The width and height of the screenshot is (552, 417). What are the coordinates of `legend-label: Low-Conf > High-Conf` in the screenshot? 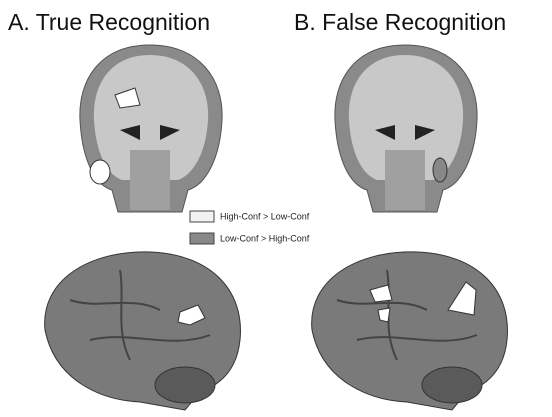 It's located at (265, 238).